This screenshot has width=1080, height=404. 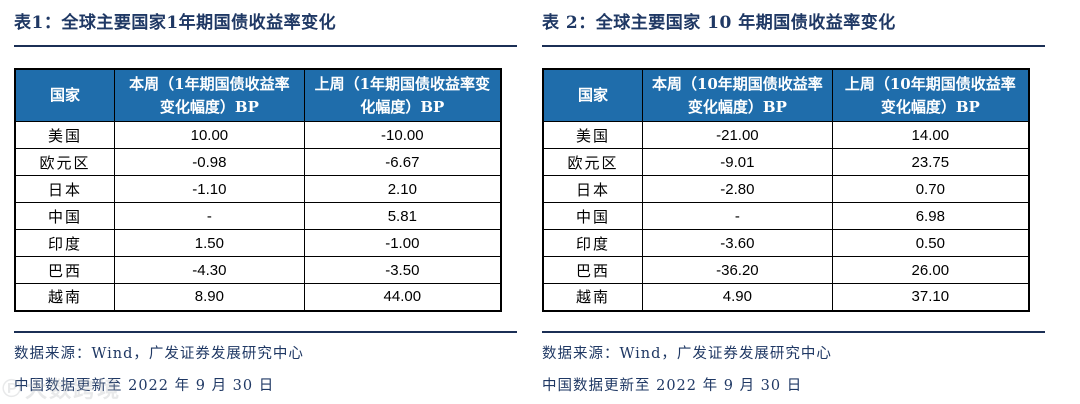 What do you see at coordinates (402, 297) in the screenshot?
I see `value-cell: 44.00` at bounding box center [402, 297].